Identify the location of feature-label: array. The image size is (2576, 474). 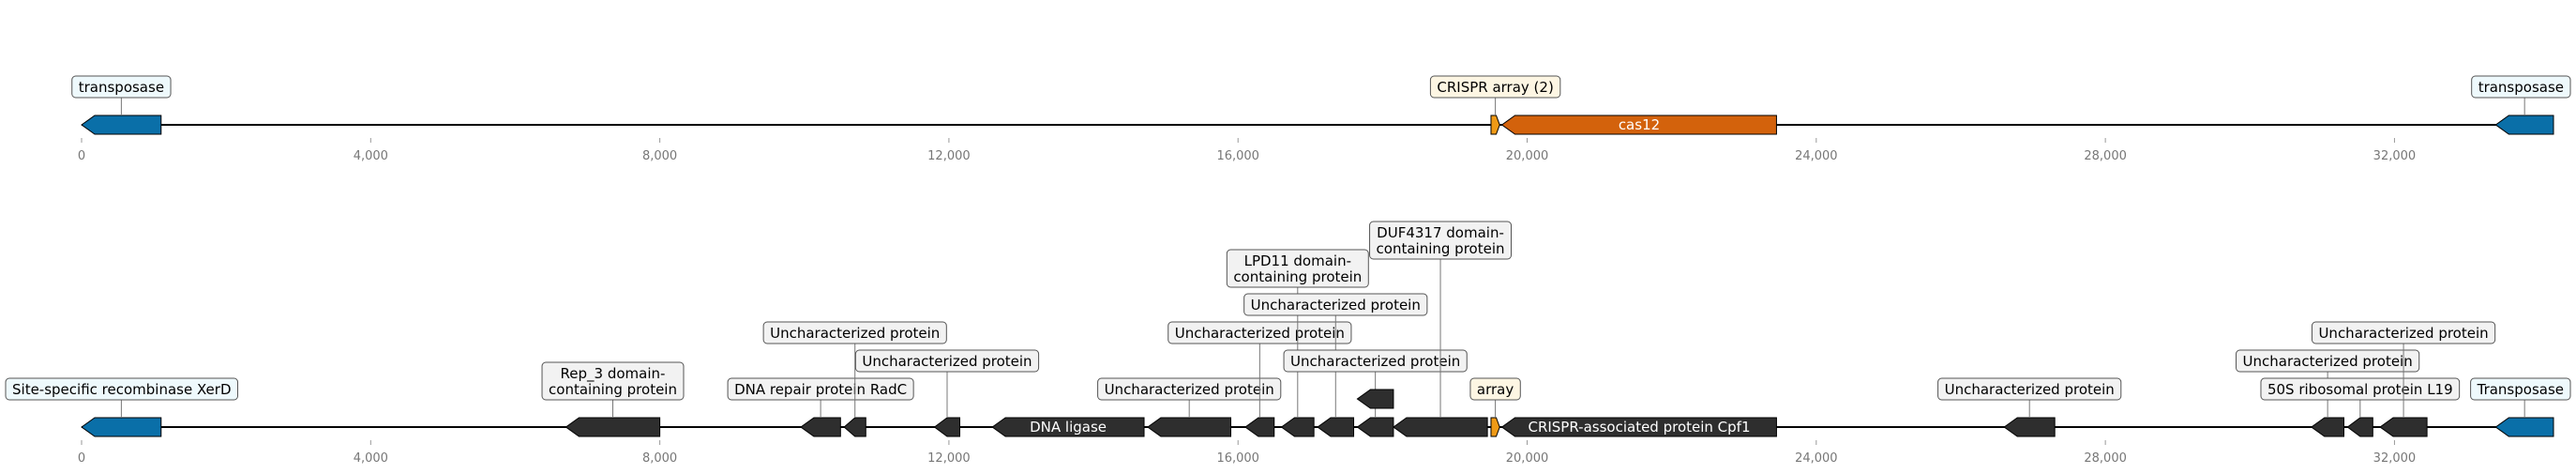
(1495, 389).